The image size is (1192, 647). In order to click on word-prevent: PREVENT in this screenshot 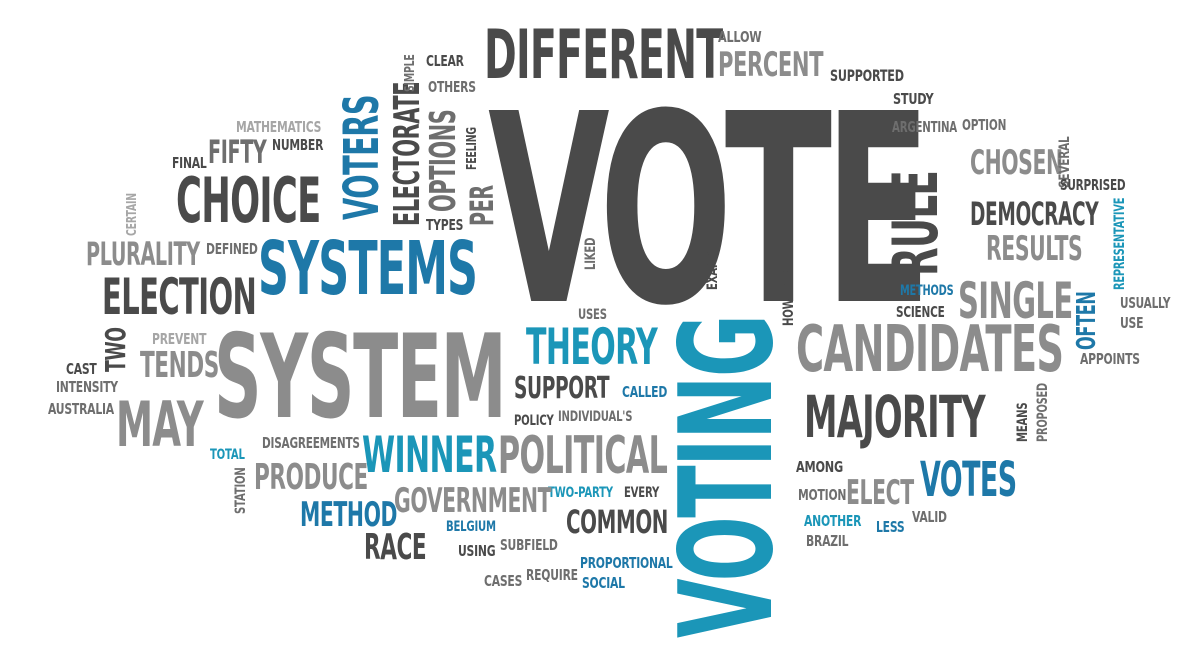, I will do `click(179, 339)`.